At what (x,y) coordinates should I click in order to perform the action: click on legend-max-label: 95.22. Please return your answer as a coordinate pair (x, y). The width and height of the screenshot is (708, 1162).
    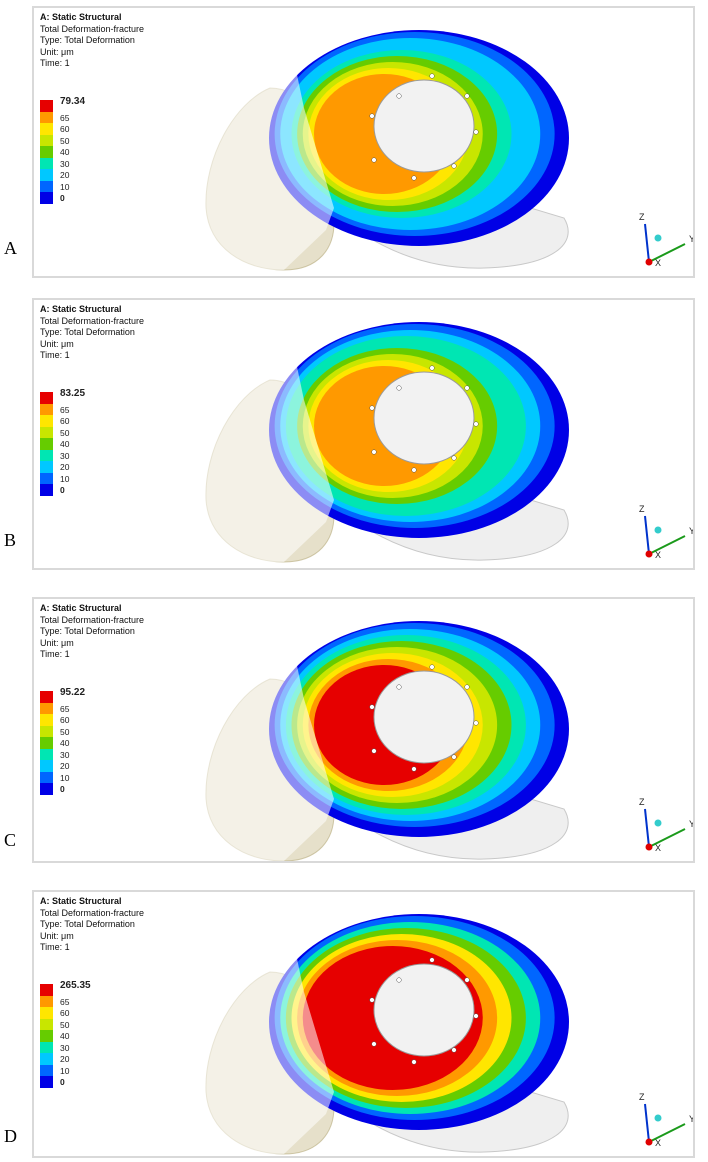
    Looking at the image, I should click on (73, 692).